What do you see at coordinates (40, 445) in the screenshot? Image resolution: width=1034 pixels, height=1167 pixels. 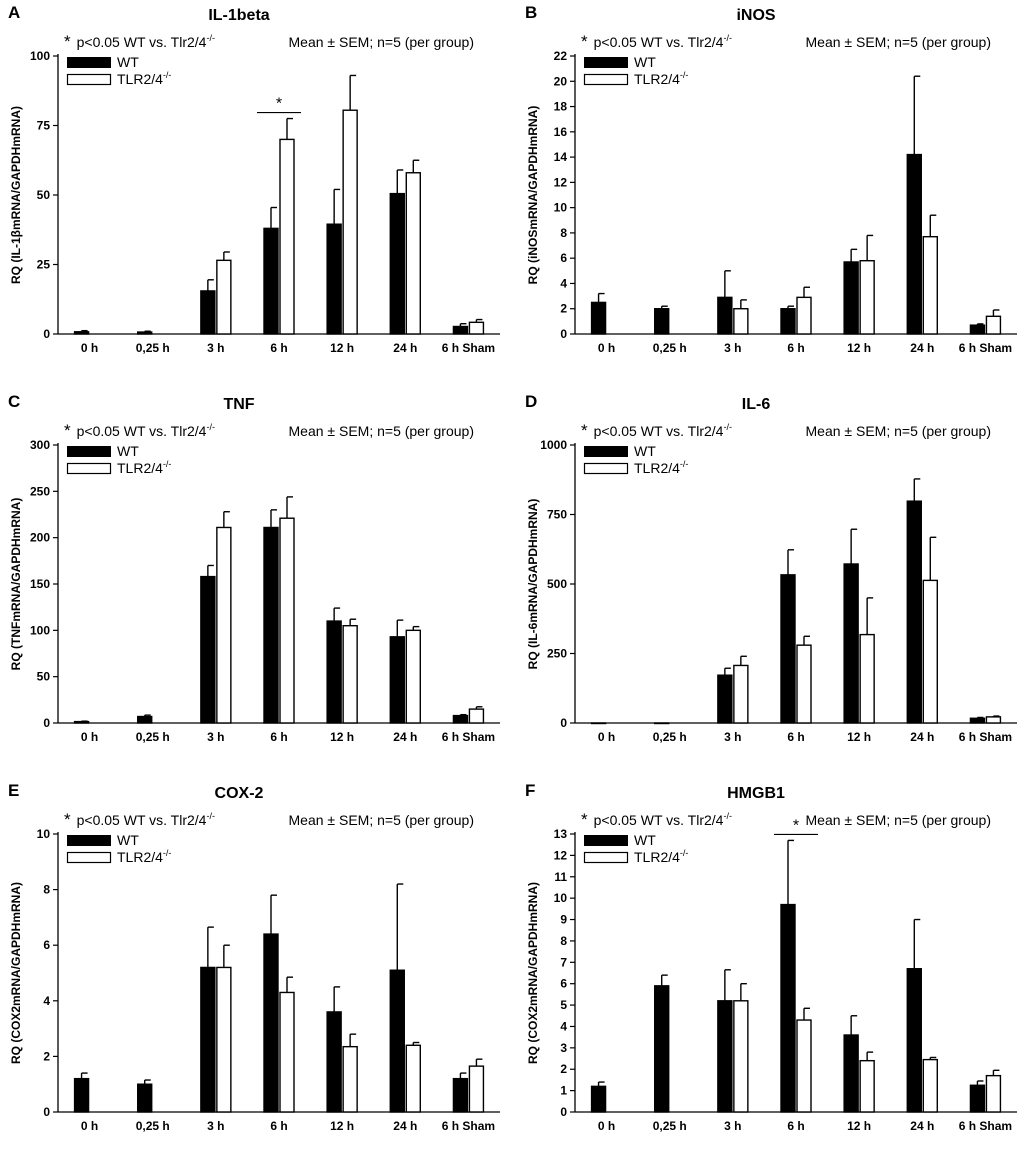 I see `y-tick-label: 300` at bounding box center [40, 445].